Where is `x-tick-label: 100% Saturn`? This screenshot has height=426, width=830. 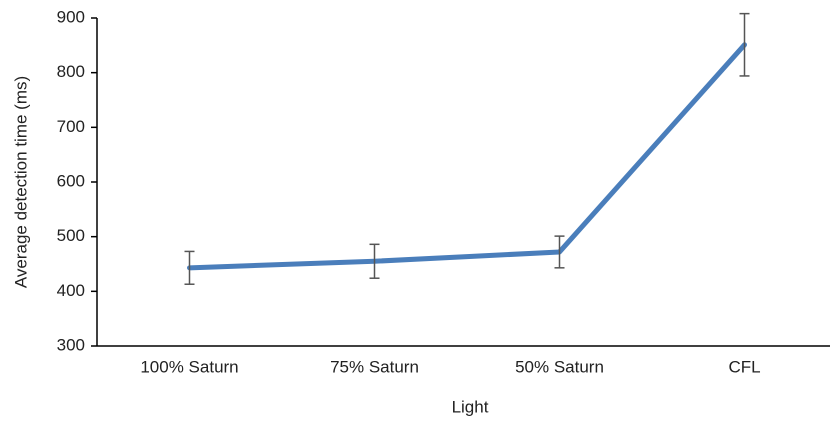
x-tick-label: 100% Saturn is located at coordinates (189, 366).